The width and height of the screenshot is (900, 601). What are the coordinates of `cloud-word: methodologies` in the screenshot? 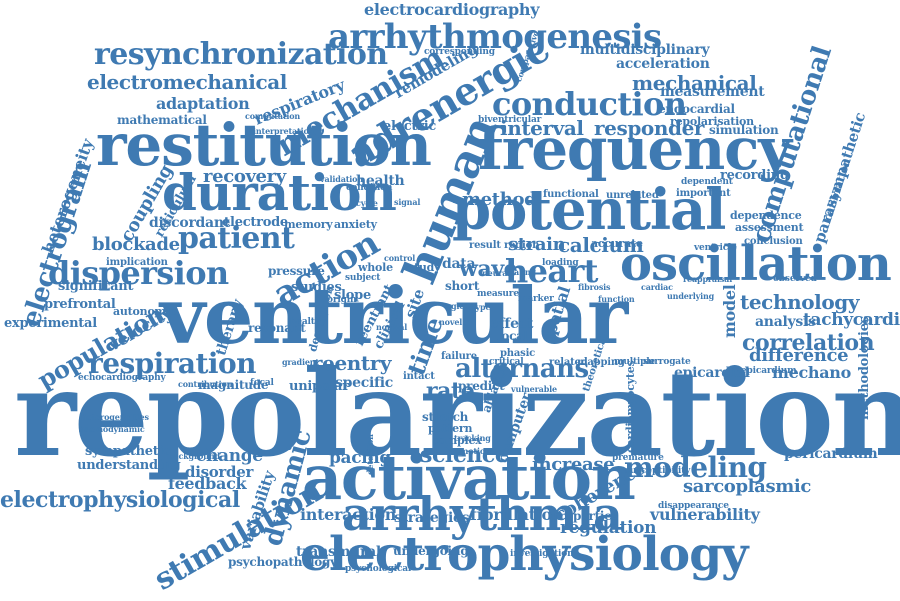 It's located at (864, 368).